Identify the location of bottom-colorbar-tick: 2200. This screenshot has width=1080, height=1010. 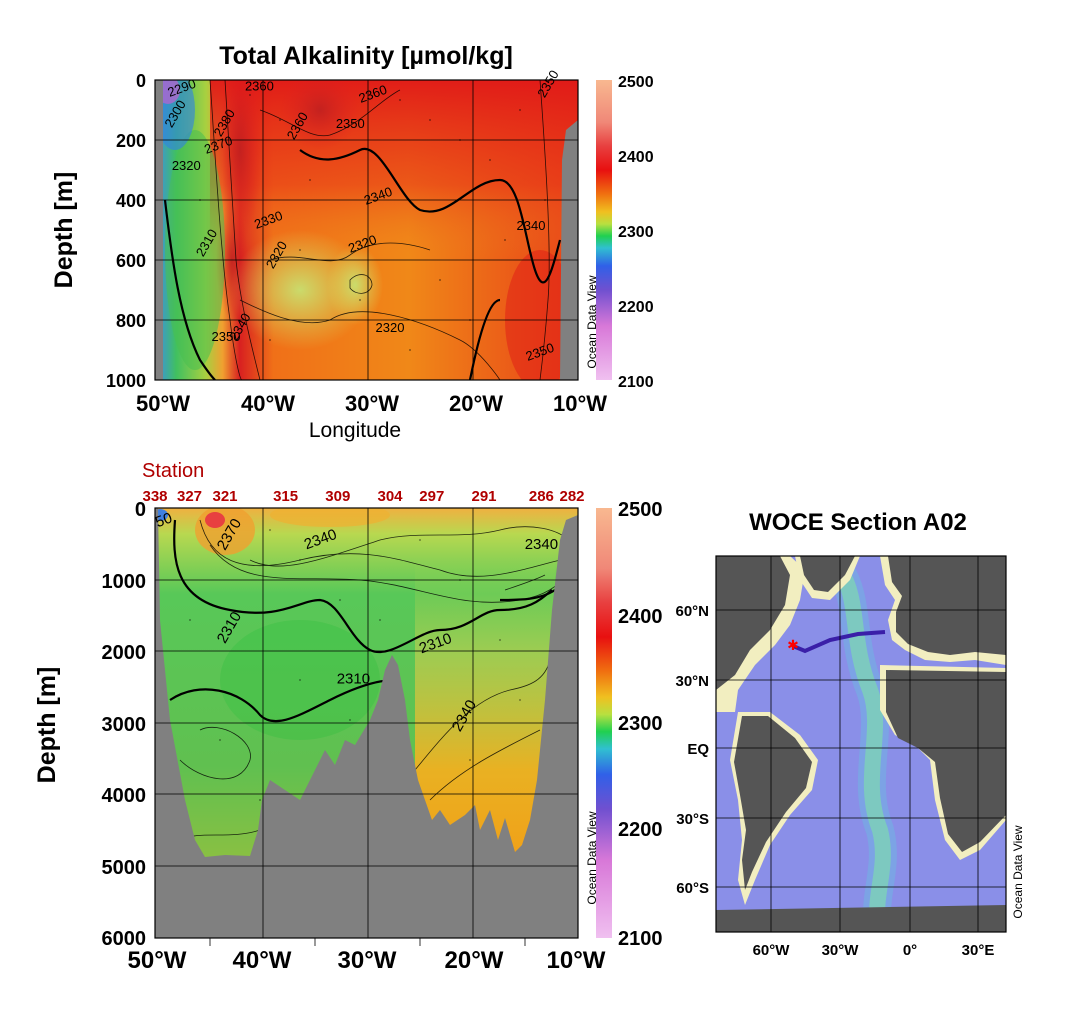
(640, 830).